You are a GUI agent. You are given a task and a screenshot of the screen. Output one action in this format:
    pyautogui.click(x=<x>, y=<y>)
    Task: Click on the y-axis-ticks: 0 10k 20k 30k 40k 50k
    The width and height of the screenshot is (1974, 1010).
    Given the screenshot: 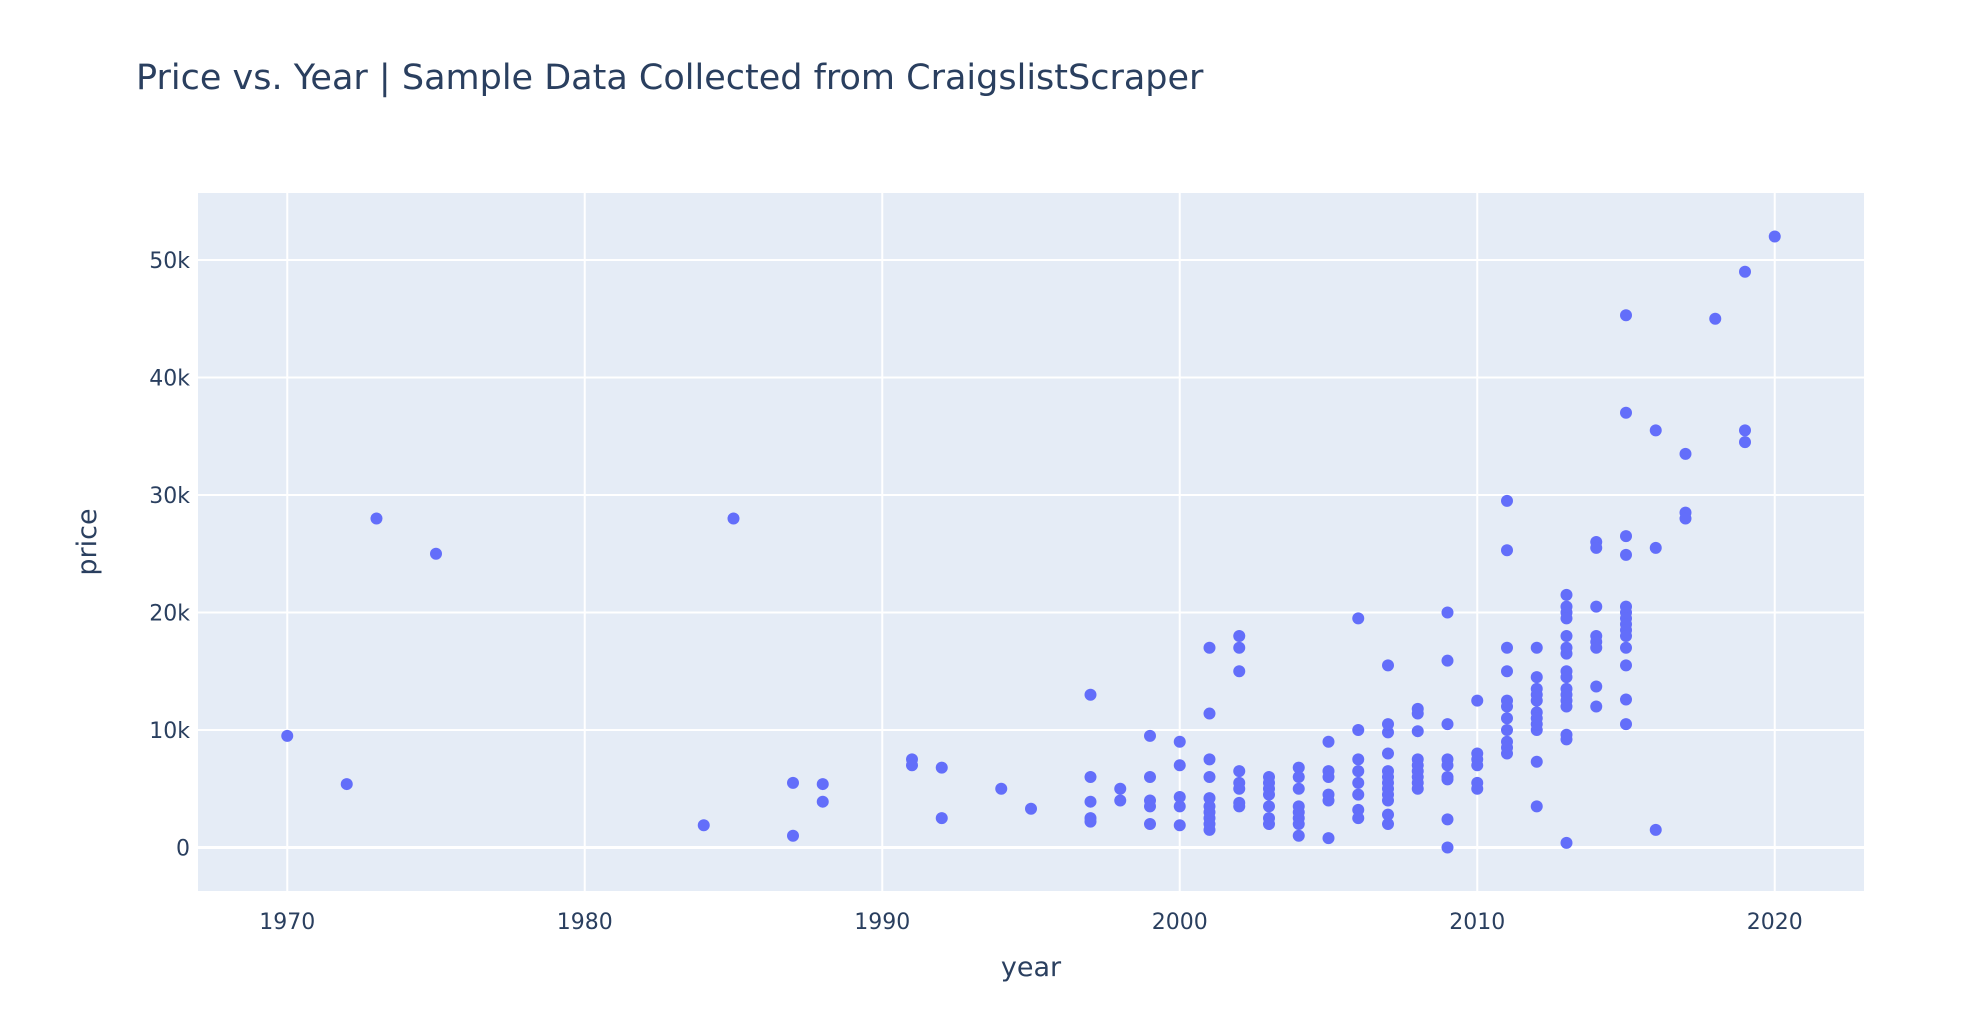 What is the action you would take?
    pyautogui.click(x=169, y=555)
    